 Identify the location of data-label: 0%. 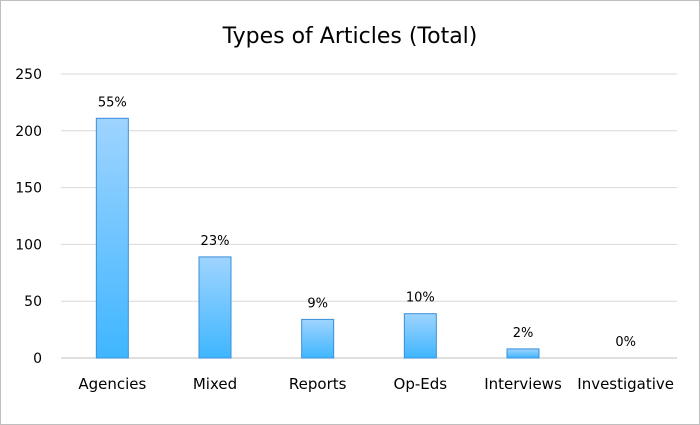
(625, 342).